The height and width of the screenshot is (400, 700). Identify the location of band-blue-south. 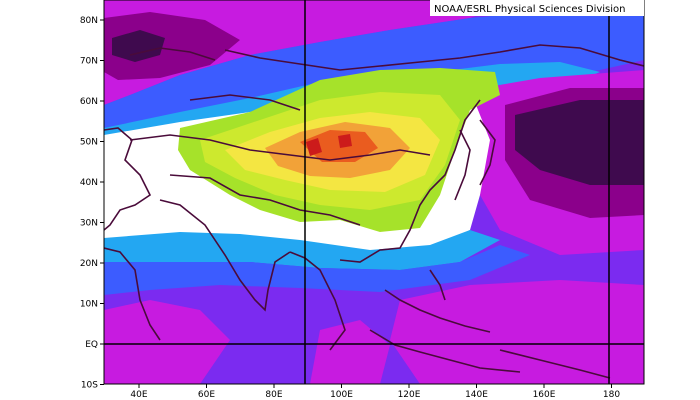
(317, 270).